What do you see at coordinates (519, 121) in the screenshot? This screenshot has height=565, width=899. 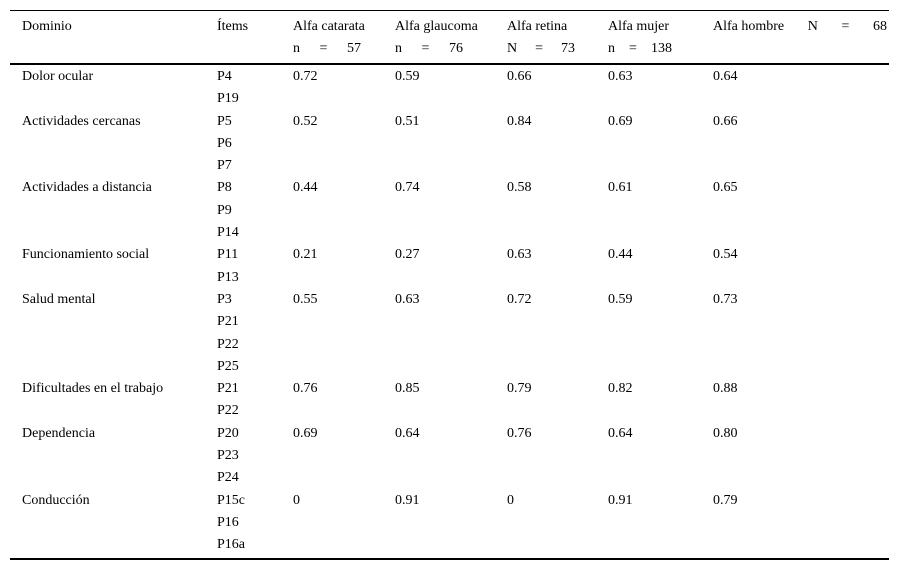 I see `alpha-value-cell: 0.84` at bounding box center [519, 121].